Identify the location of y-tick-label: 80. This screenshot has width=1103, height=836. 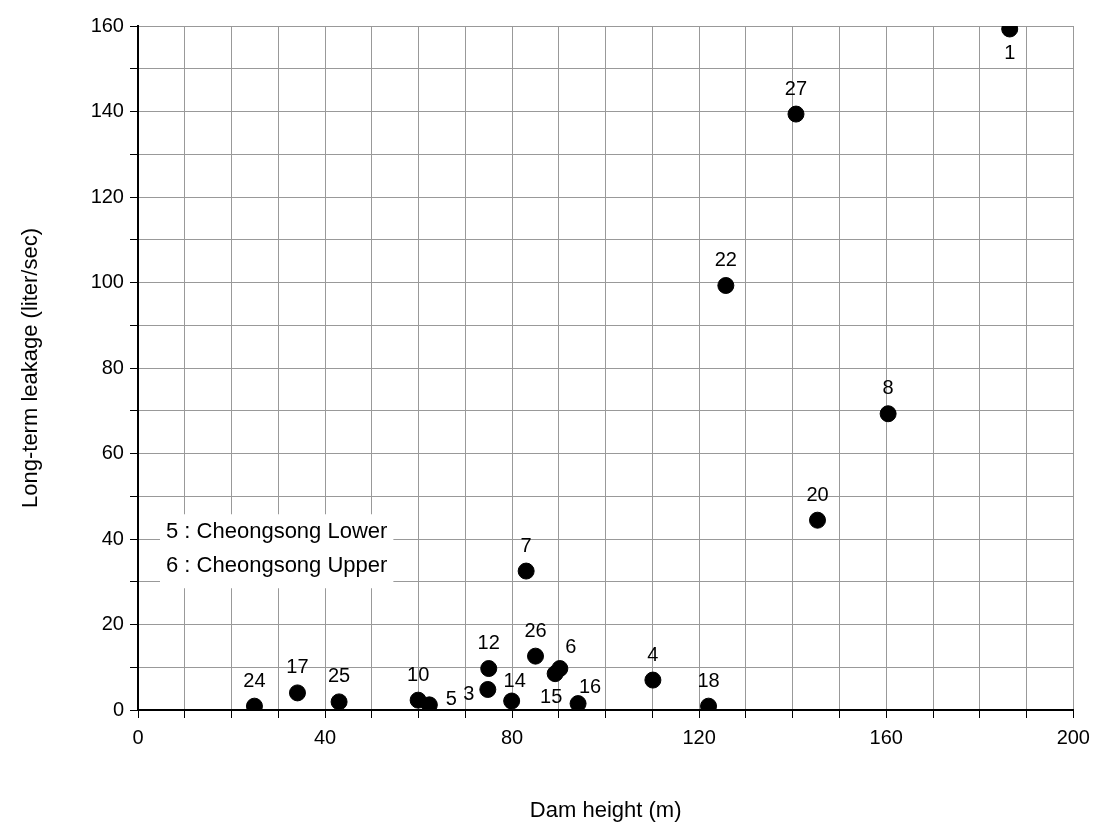
(112, 366).